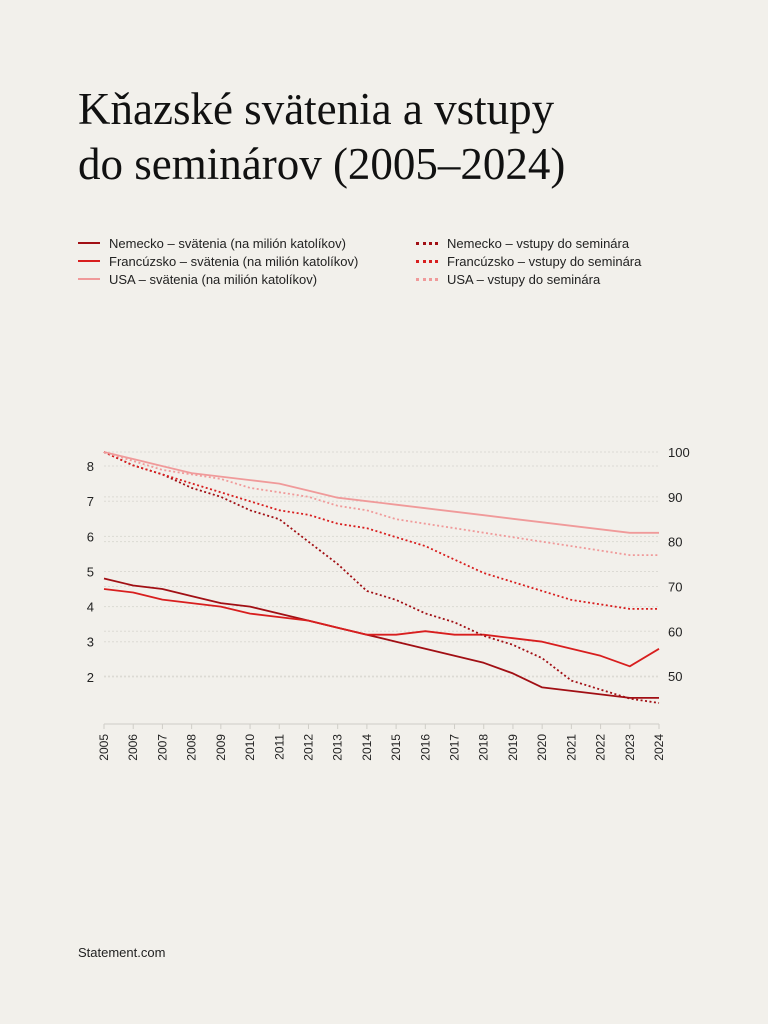 The image size is (768, 1024). I want to click on legend-label: USA – svätenia (na milión katolíkov), so click(213, 279).